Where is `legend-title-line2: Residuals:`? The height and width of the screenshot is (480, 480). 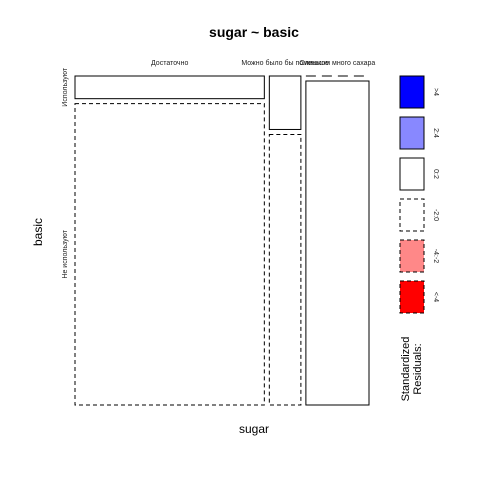 legend-title-line2: Residuals: is located at coordinates (418, 368).